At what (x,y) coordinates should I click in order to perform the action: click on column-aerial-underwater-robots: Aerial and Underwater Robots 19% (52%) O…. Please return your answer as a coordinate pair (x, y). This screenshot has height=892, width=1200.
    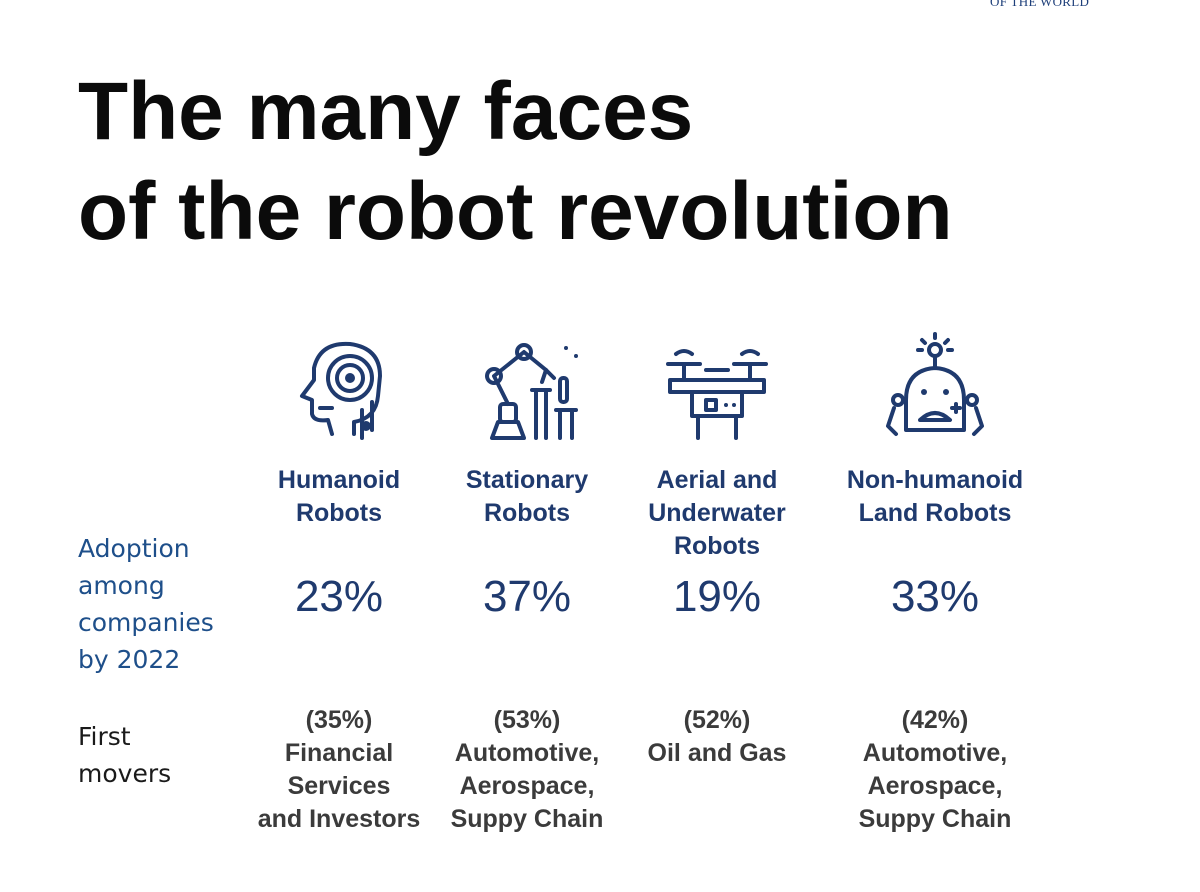
    Looking at the image, I should click on (717, 548).